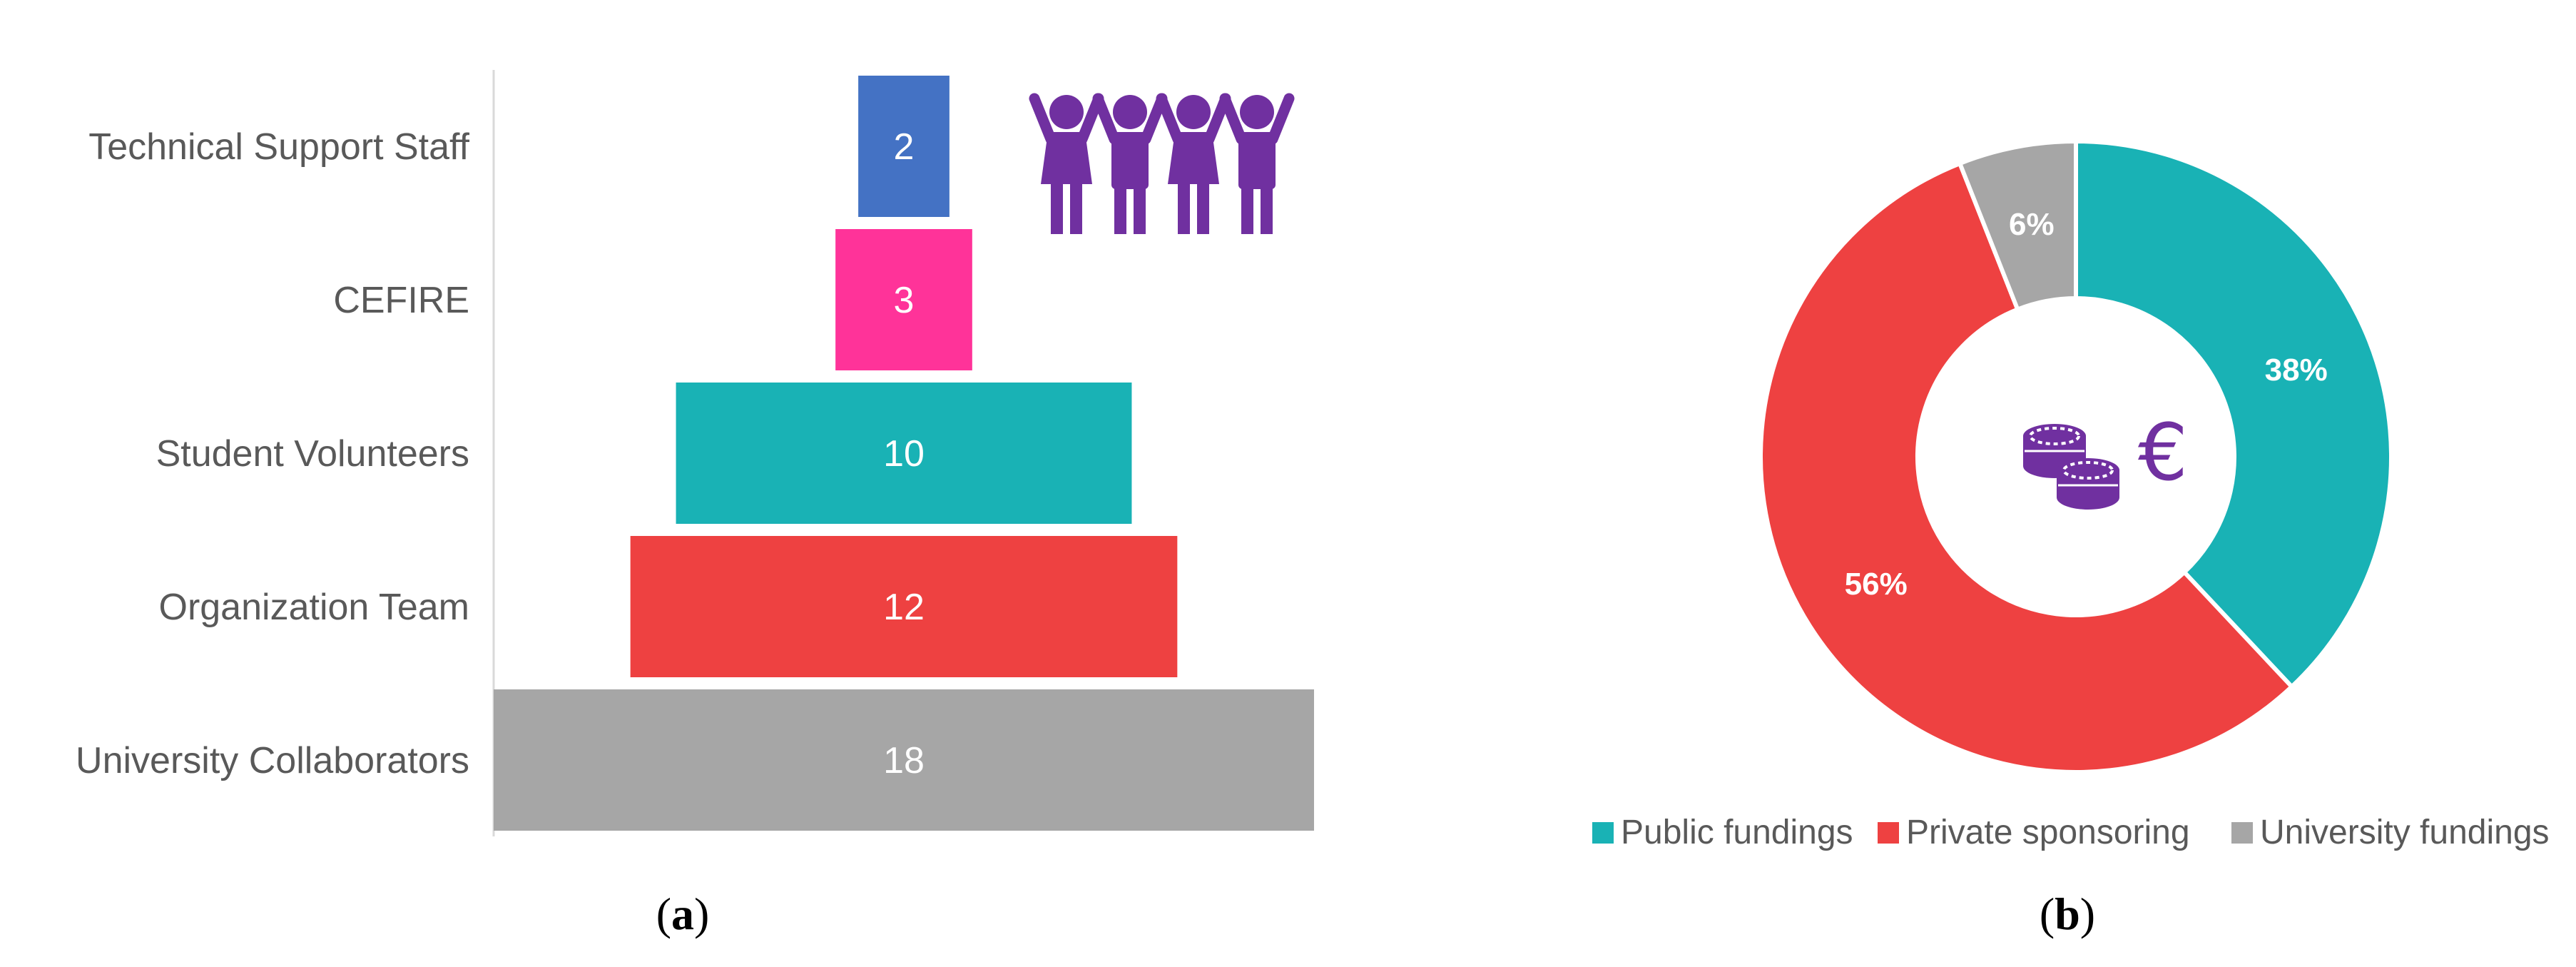 This screenshot has width=2576, height=967. What do you see at coordinates (2242, 833) in the screenshot?
I see `legend-swatch-university-fundings` at bounding box center [2242, 833].